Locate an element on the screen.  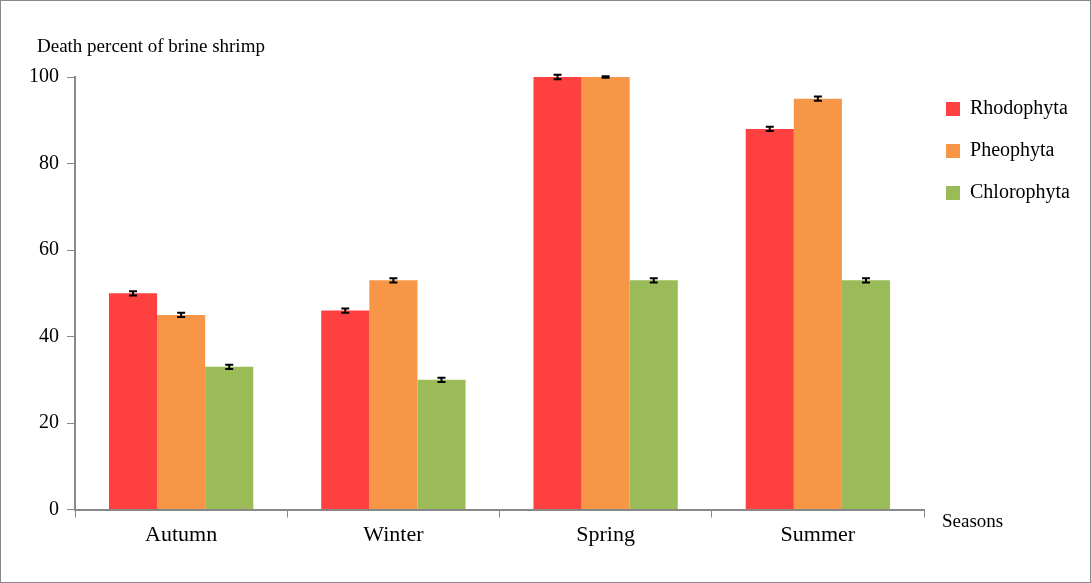
y-tick-label: 60 is located at coordinates (49, 248).